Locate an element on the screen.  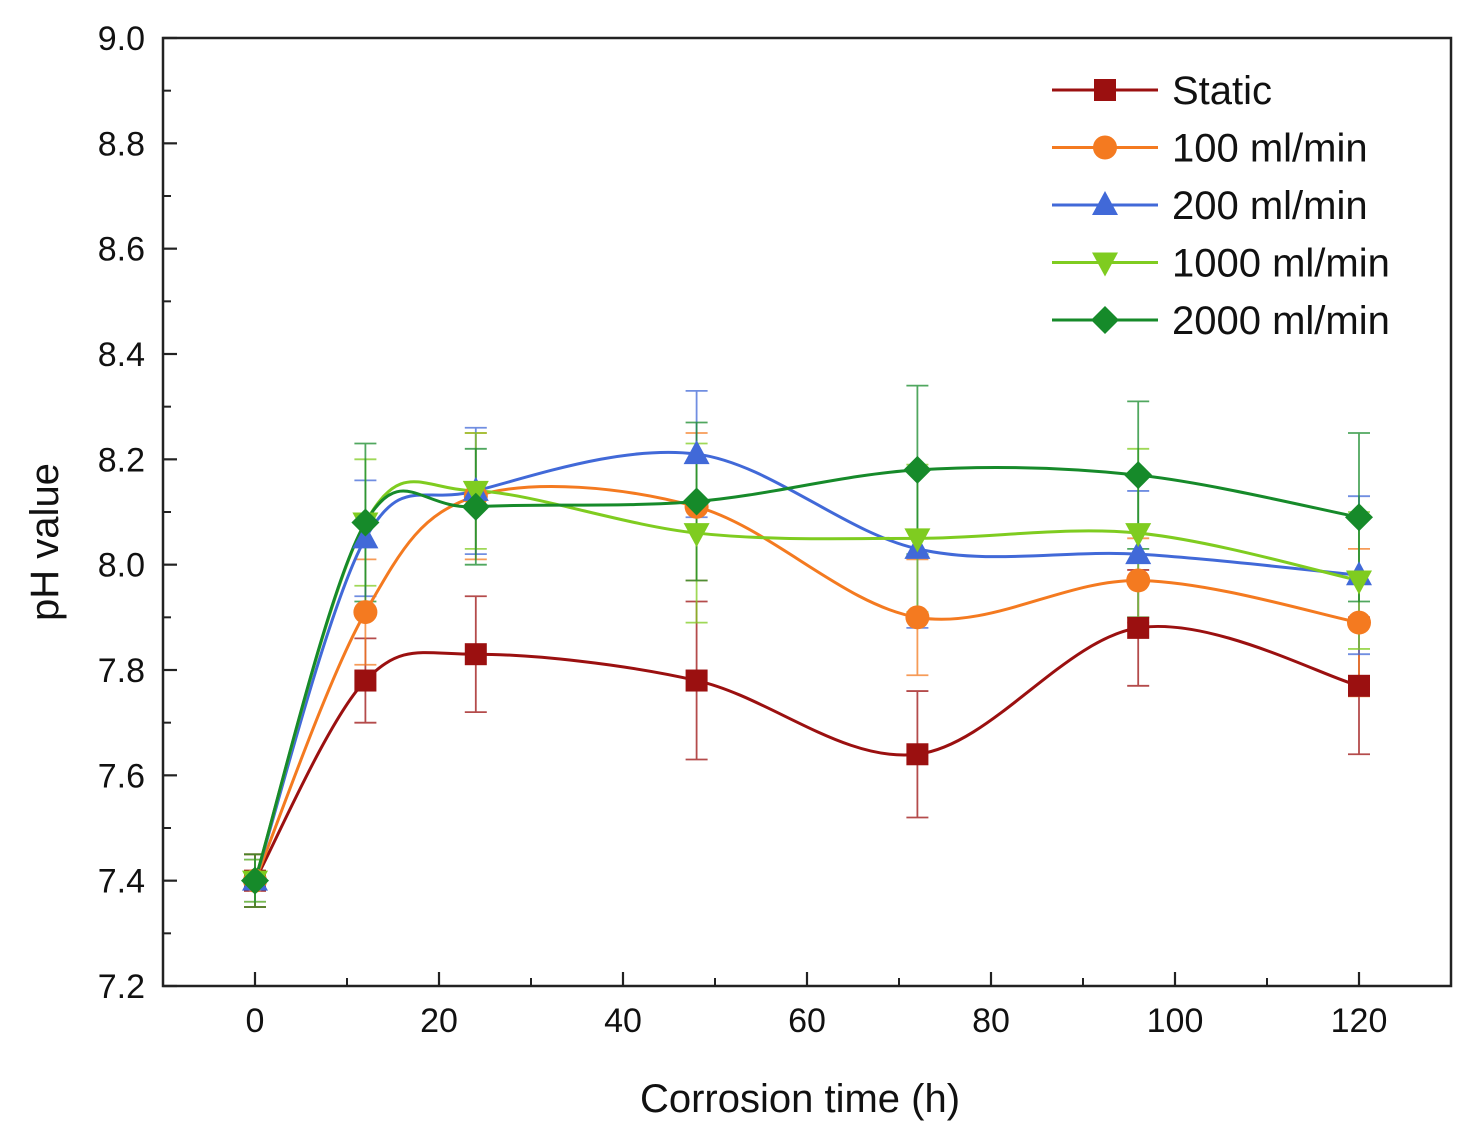
legend-item-100-ml-min: 100 ml/min is located at coordinates (1210, 149).